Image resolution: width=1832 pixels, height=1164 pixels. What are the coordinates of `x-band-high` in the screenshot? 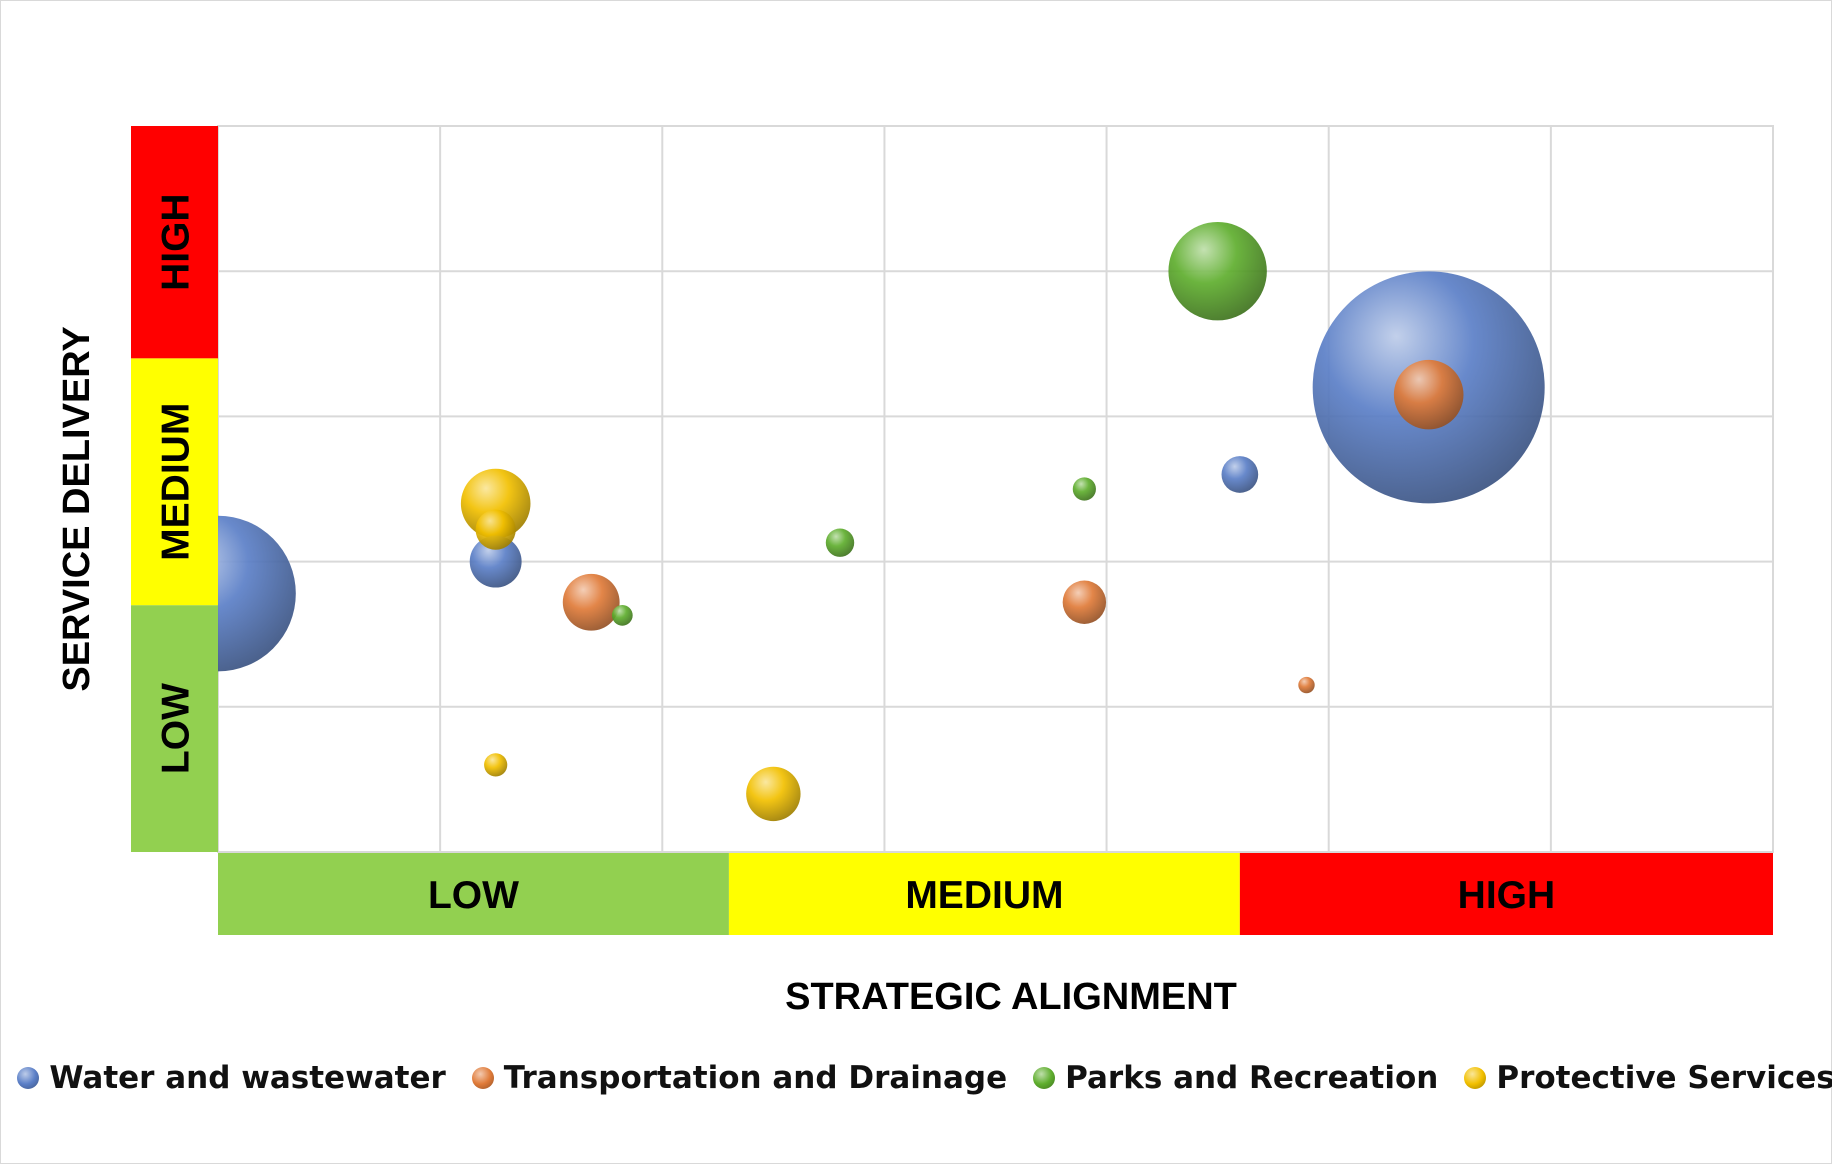 It's located at (1506, 894).